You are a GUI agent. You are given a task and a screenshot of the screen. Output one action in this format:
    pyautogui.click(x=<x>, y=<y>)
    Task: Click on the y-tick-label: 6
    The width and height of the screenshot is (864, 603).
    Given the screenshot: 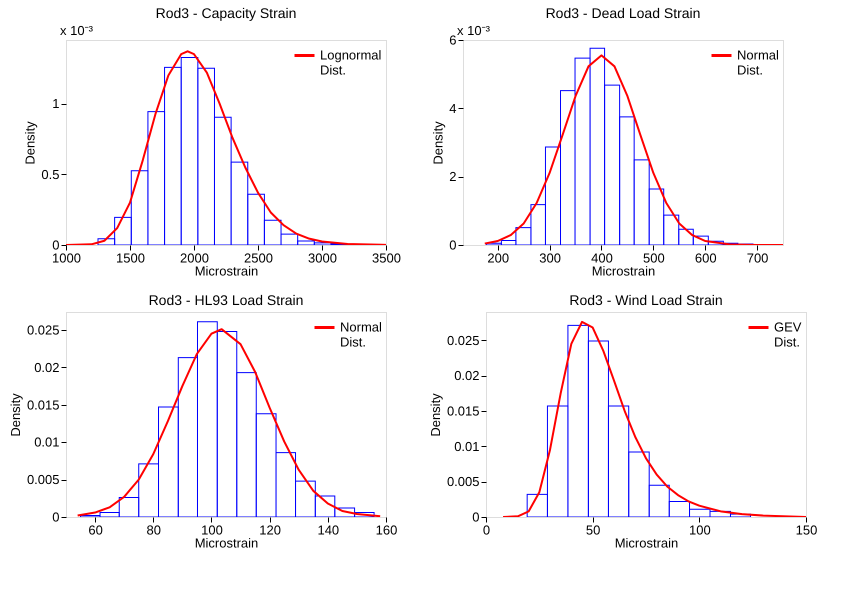 What is the action you would take?
    pyautogui.click(x=452, y=40)
    